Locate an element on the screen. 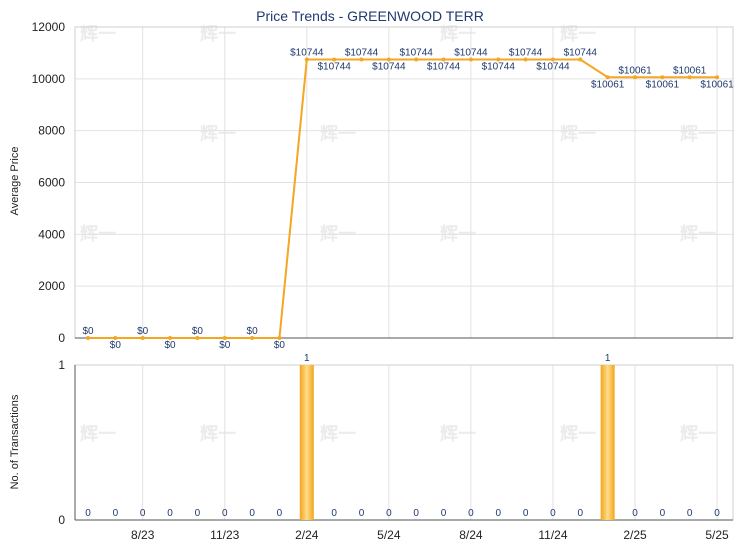  price-y-tick-label: 6000 is located at coordinates (51, 183).